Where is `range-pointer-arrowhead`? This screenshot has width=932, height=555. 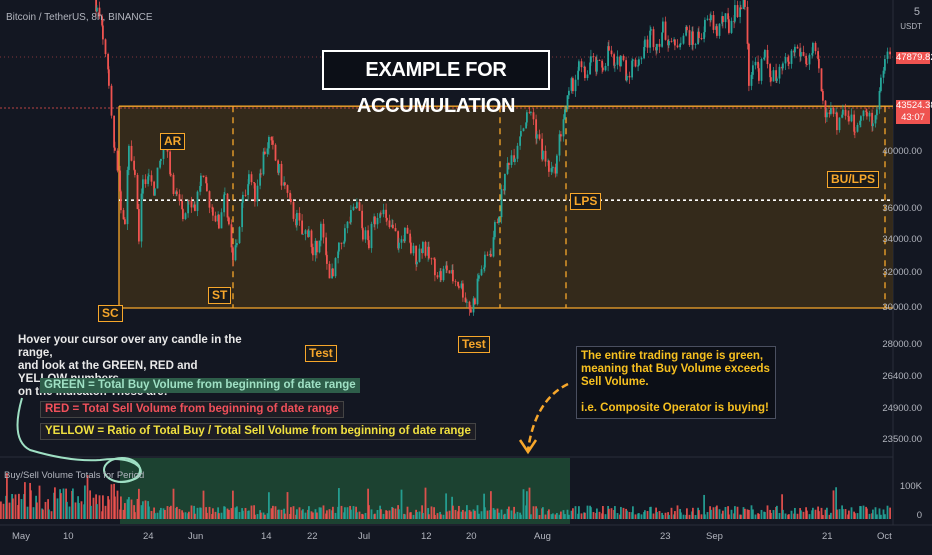
range-pointer-arrowhead is located at coordinates (528, 447).